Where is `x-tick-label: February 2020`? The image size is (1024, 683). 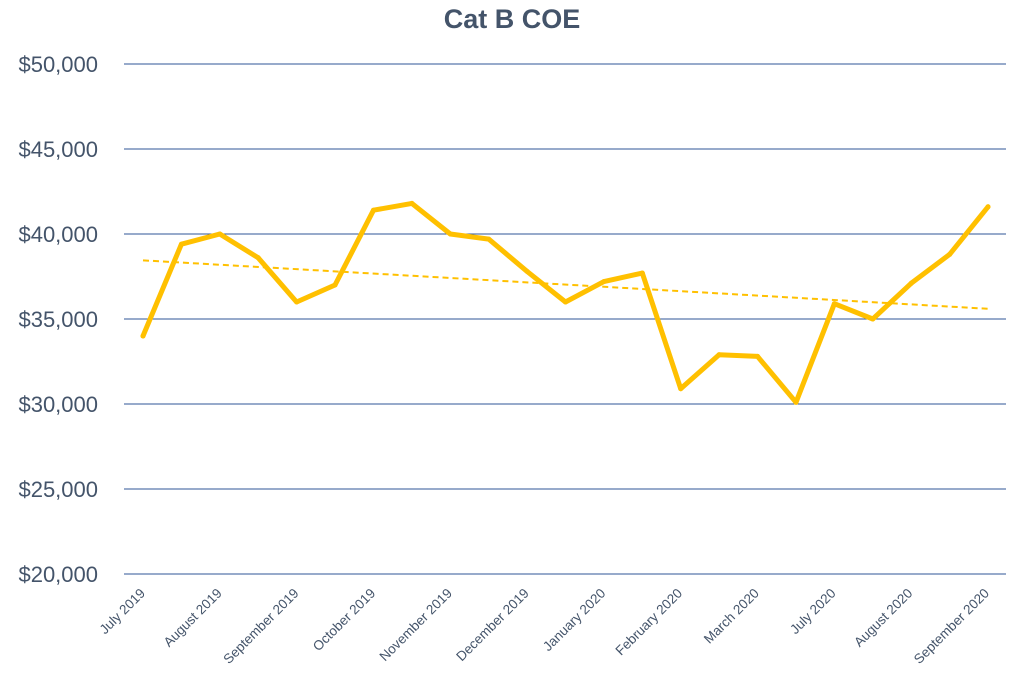
x-tick-label: February 2020 is located at coordinates (649, 622).